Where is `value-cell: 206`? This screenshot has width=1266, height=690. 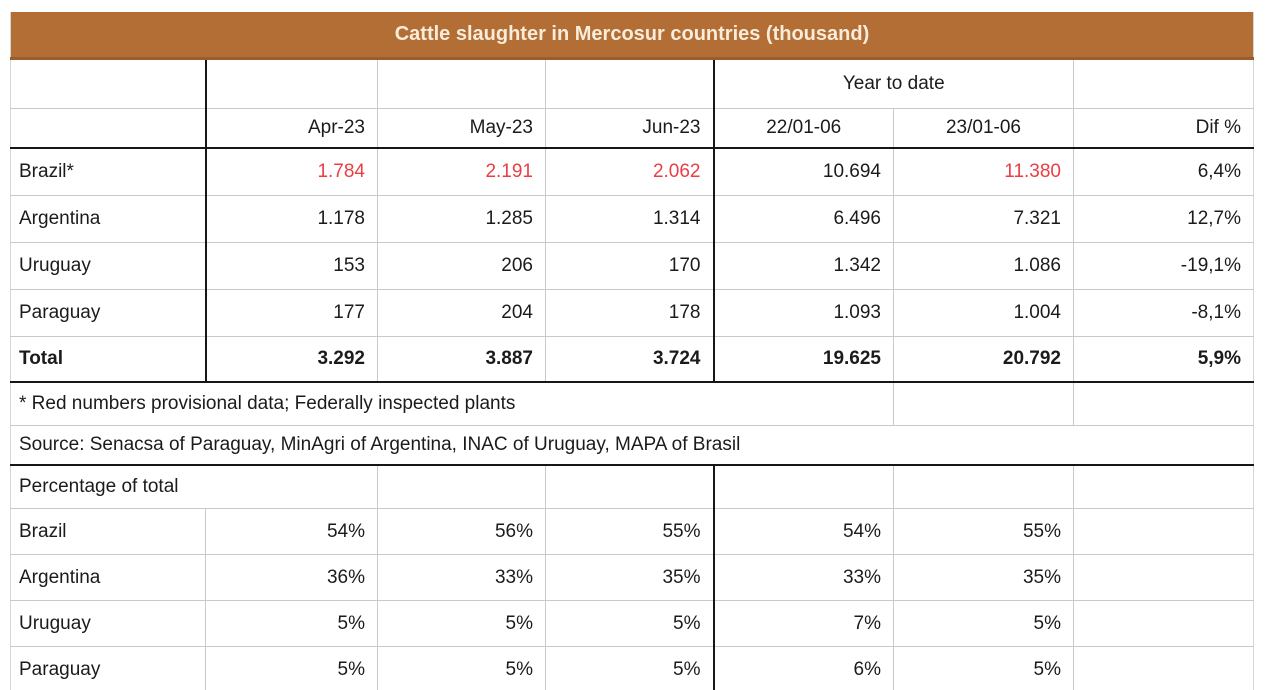
value-cell: 206 is located at coordinates (461, 266).